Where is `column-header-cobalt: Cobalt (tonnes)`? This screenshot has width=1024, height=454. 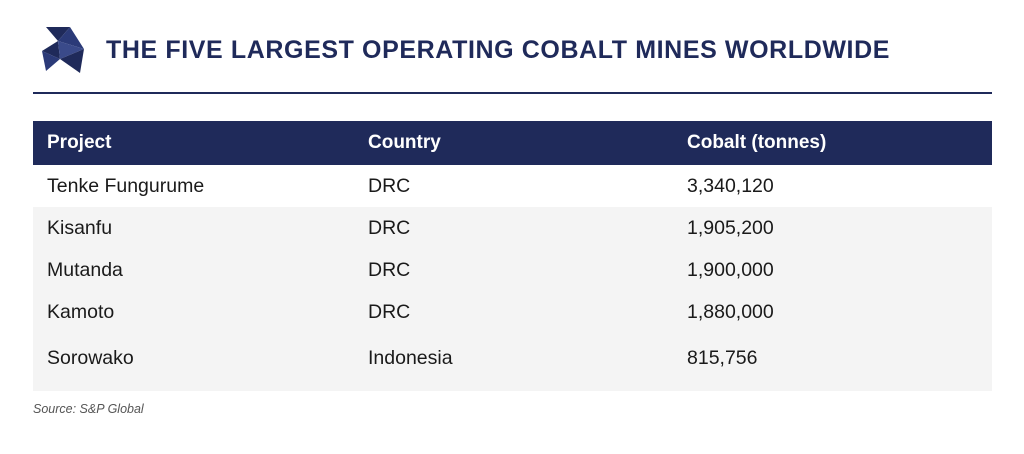 column-header-cobalt: Cobalt (tonnes) is located at coordinates (832, 143).